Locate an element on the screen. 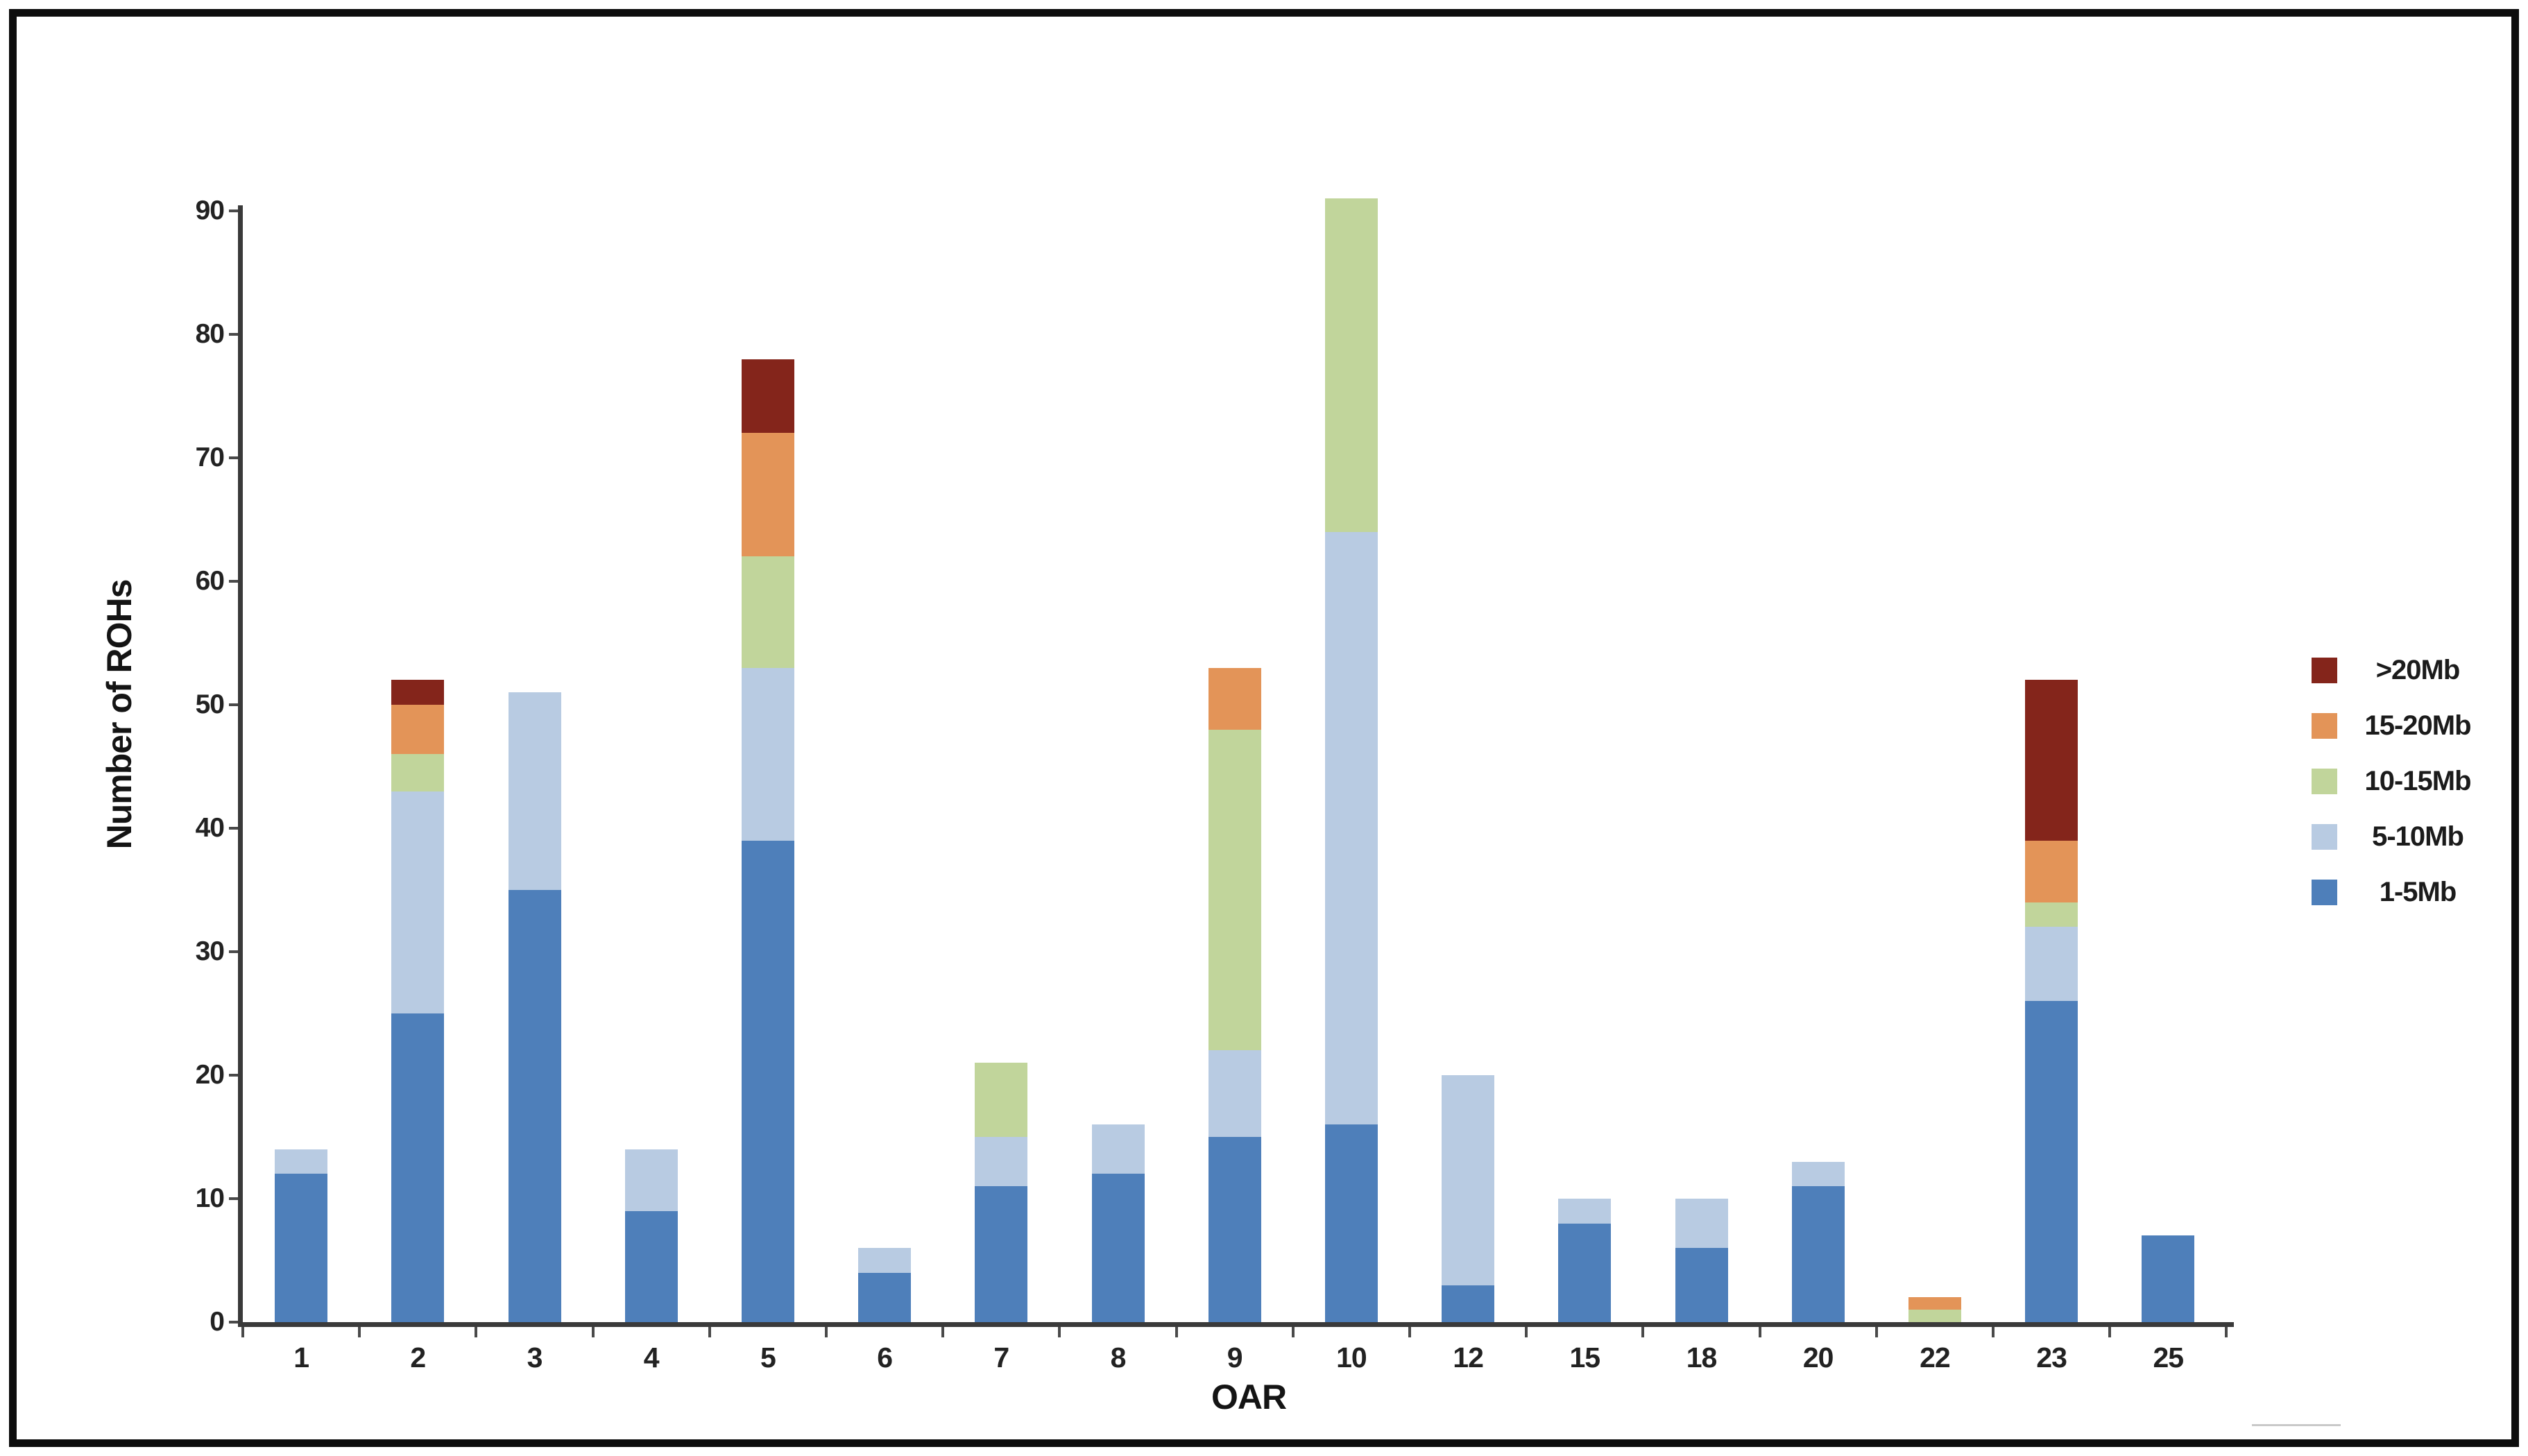 The width and height of the screenshot is (2528, 1456). legend-item: 1-5Mb is located at coordinates (2405, 892).